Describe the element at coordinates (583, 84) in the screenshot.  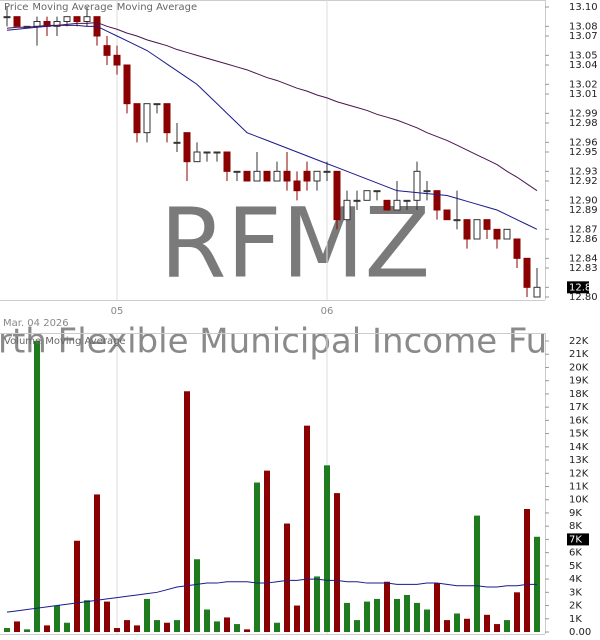
I see `y-tick-label: 13.02` at that location.